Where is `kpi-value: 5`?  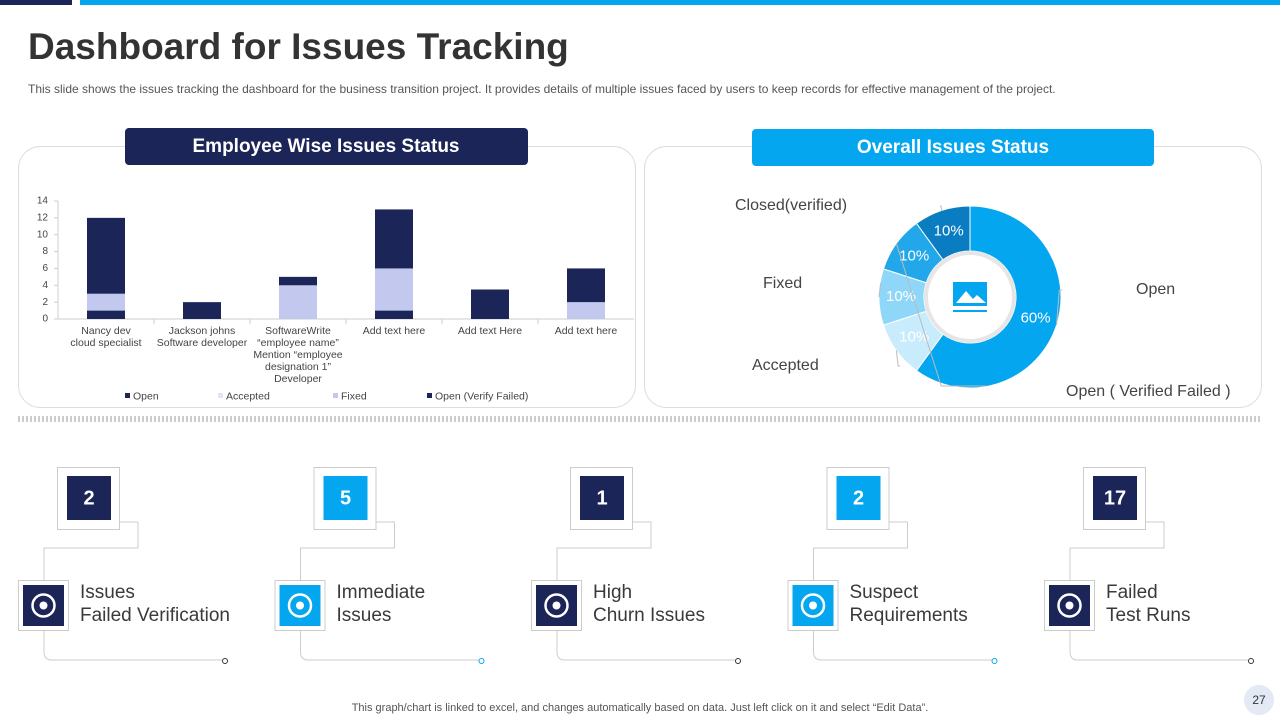
kpi-value: 5 is located at coordinates (345, 498).